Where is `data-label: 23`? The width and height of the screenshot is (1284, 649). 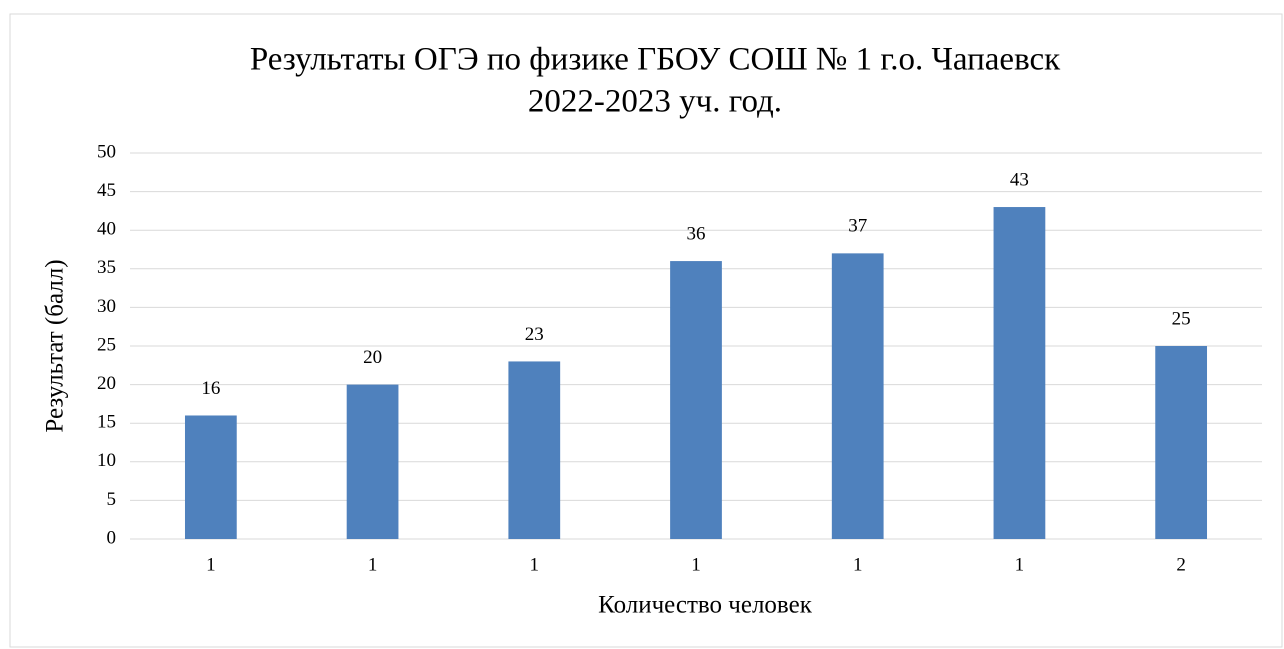 data-label: 23 is located at coordinates (534, 334).